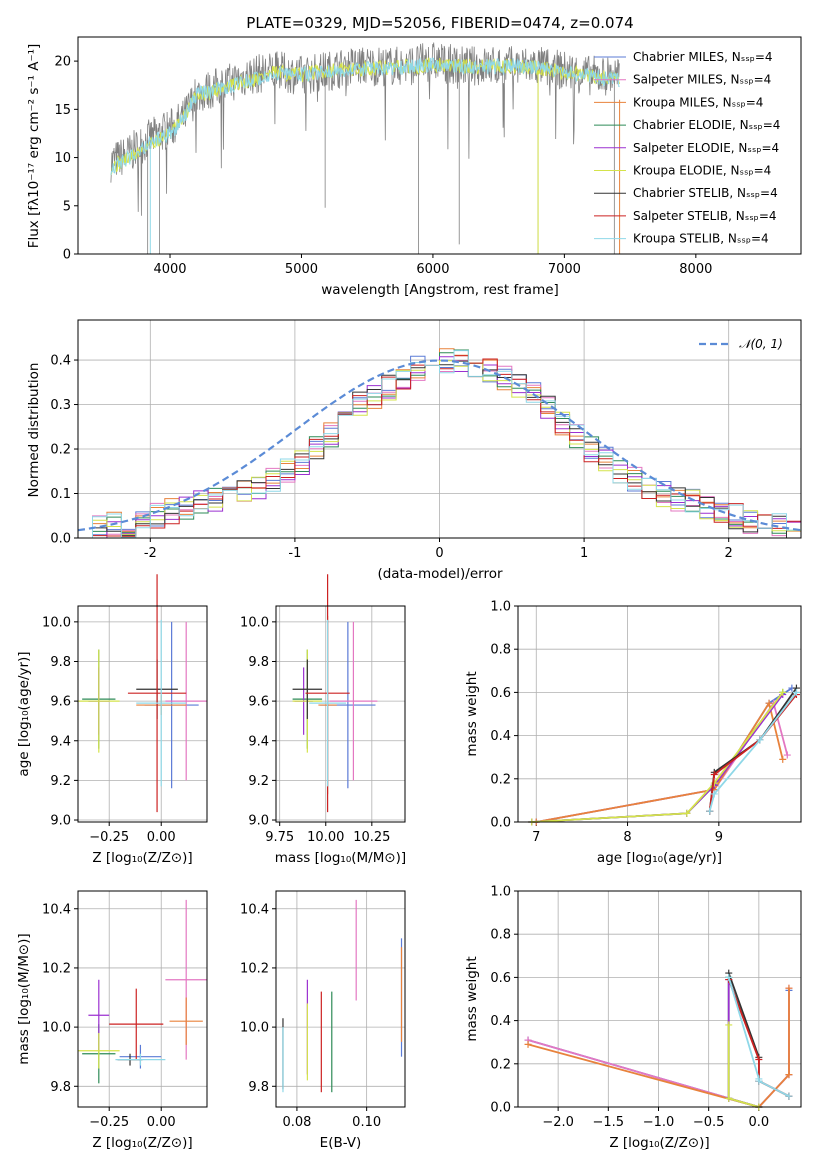  What do you see at coordinates (706, 125) in the screenshot?
I see `legend-label: Chabrier ELODIE, Nₛₛₚ=4` at bounding box center [706, 125].